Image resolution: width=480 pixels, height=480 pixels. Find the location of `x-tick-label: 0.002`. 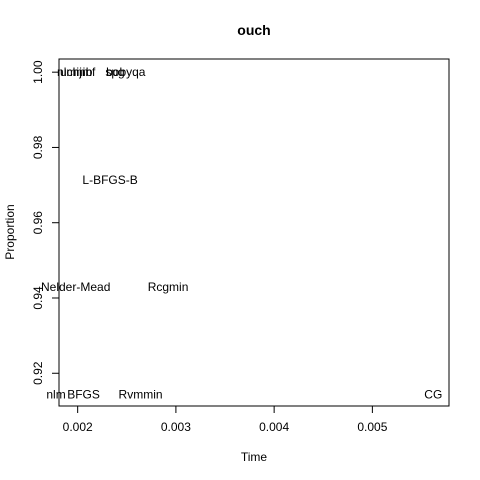

x-tick-label: 0.002 is located at coordinates (78, 427).